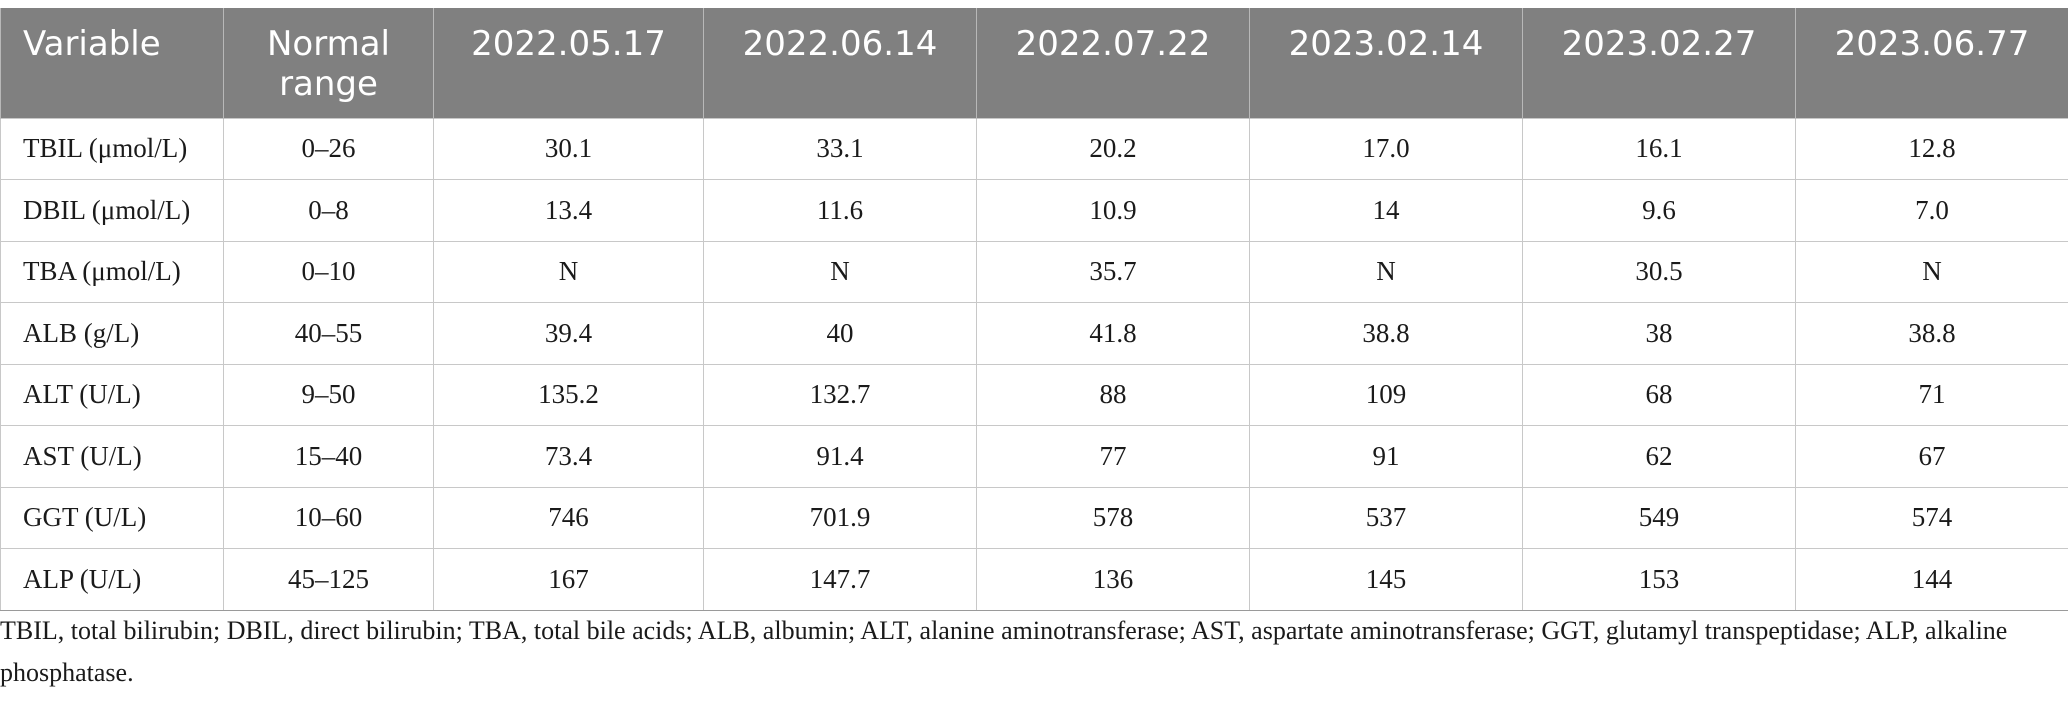  Describe the element at coordinates (1113, 579) in the screenshot. I see `cell-value: 136` at that location.